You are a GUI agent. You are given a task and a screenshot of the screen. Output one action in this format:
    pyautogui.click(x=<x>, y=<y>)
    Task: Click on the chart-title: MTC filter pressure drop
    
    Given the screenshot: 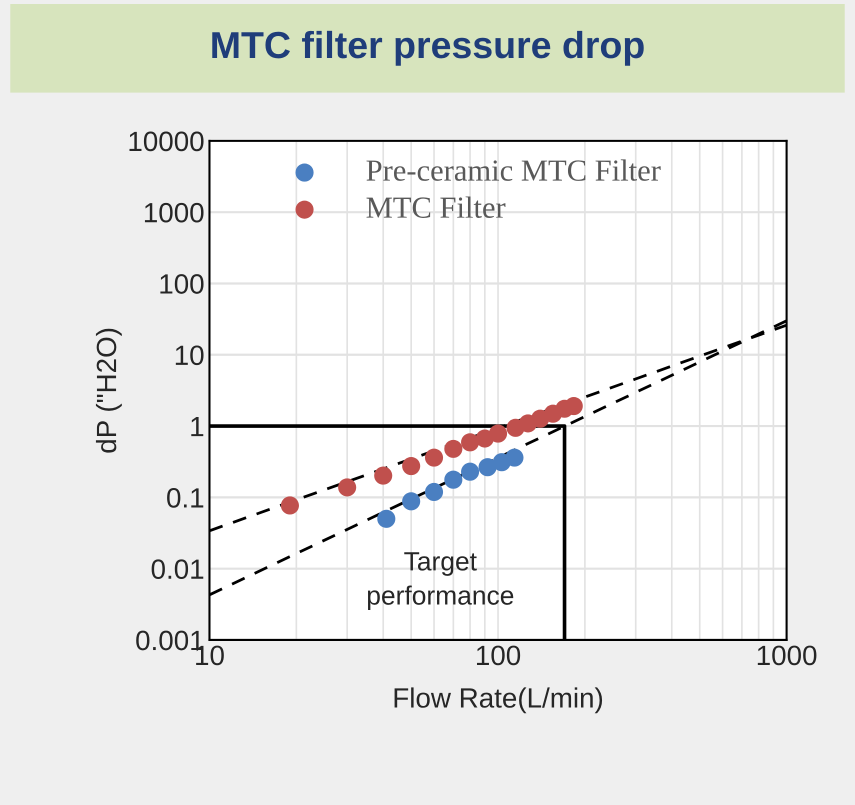 What is the action you would take?
    pyautogui.click(x=428, y=48)
    